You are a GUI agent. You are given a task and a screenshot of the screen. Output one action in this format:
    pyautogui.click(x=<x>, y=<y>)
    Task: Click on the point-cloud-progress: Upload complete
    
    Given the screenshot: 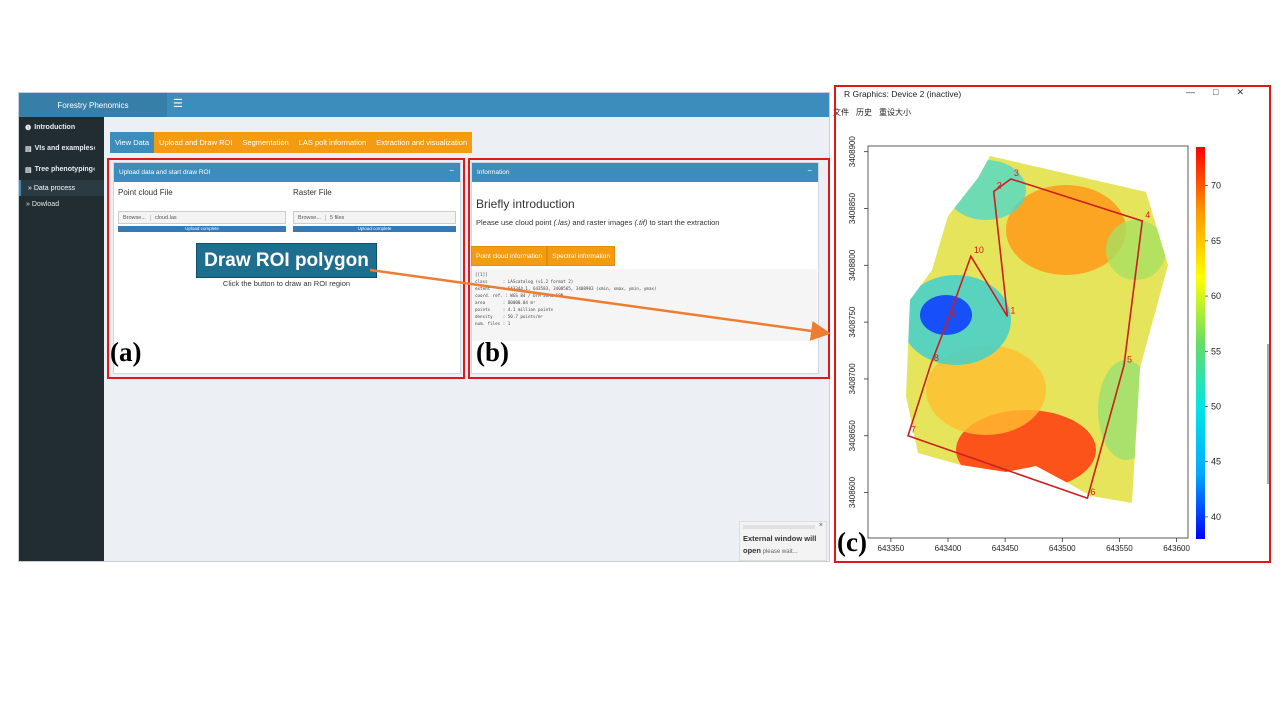 What is the action you would take?
    pyautogui.click(x=202, y=229)
    